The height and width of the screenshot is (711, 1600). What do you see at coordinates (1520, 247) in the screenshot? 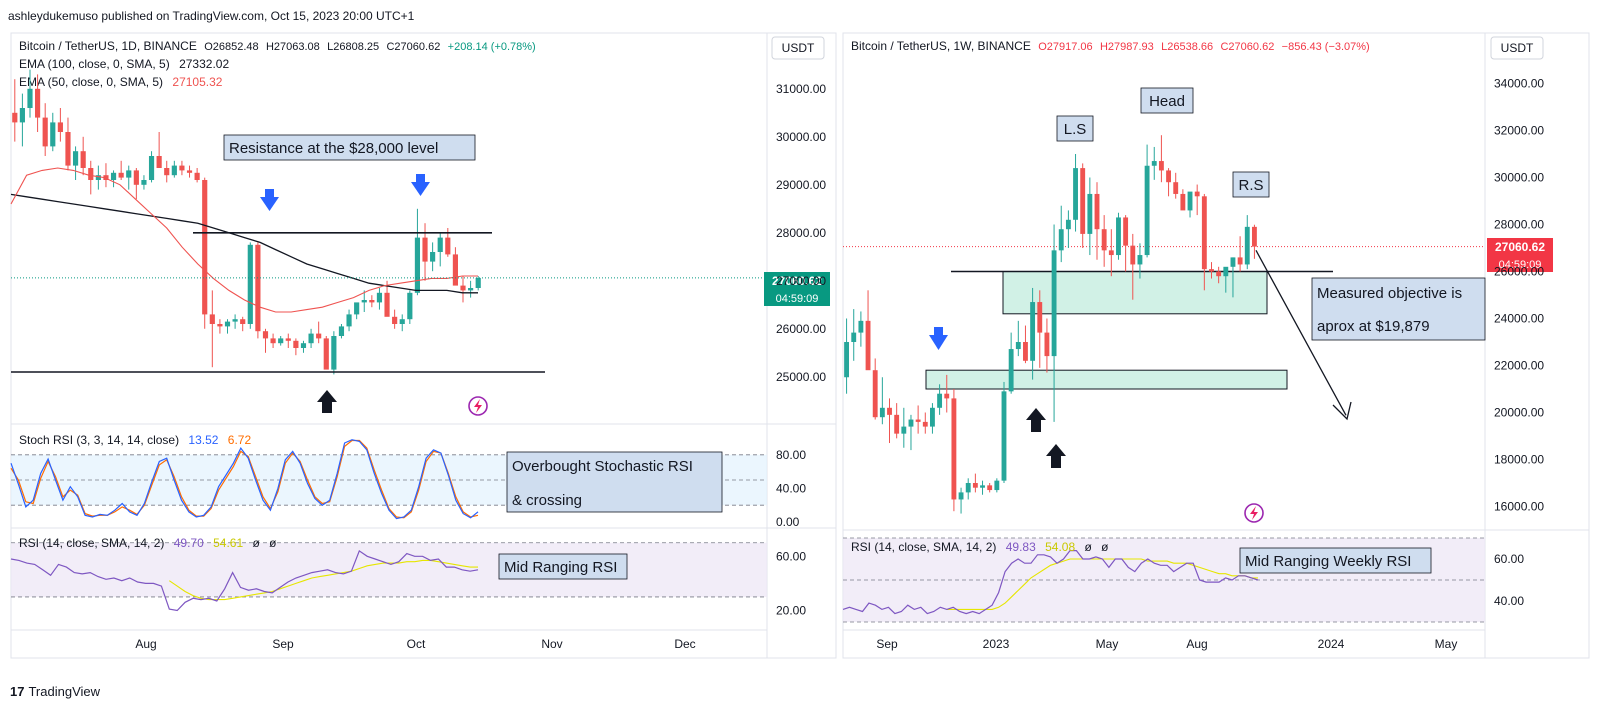
I see `right-price-badge-price: 27060.62` at bounding box center [1520, 247].